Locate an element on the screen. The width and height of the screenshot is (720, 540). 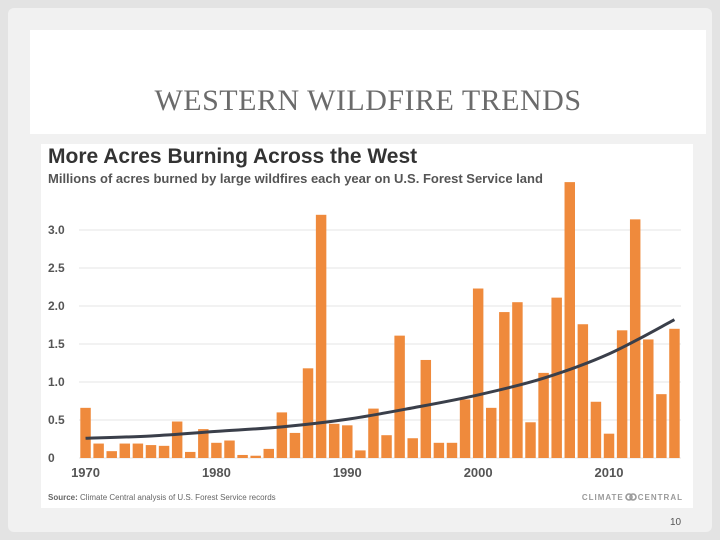
source-label: Source: is located at coordinates (63, 497).